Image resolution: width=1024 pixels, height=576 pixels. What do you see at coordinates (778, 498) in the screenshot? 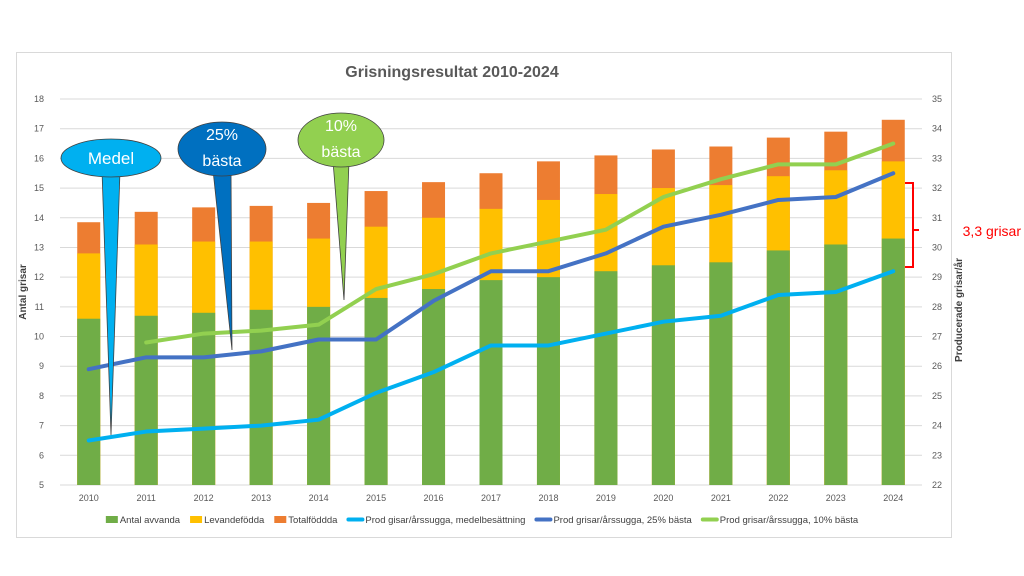
I see `x-tick-label: 2022` at bounding box center [778, 498].